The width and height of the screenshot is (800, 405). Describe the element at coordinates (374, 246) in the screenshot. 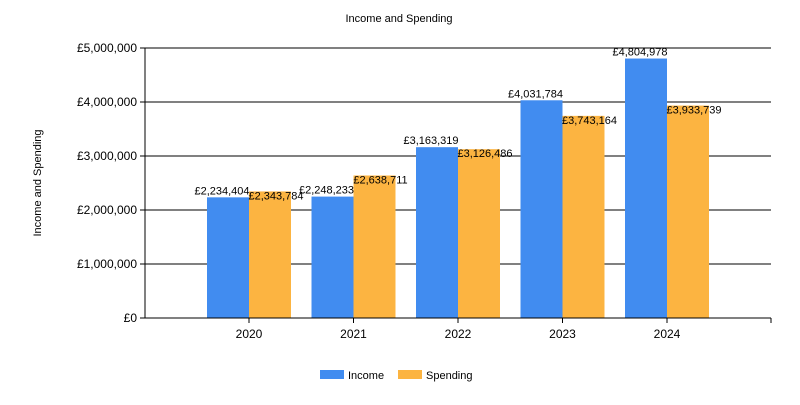

I see `bar-spending-2021` at that location.